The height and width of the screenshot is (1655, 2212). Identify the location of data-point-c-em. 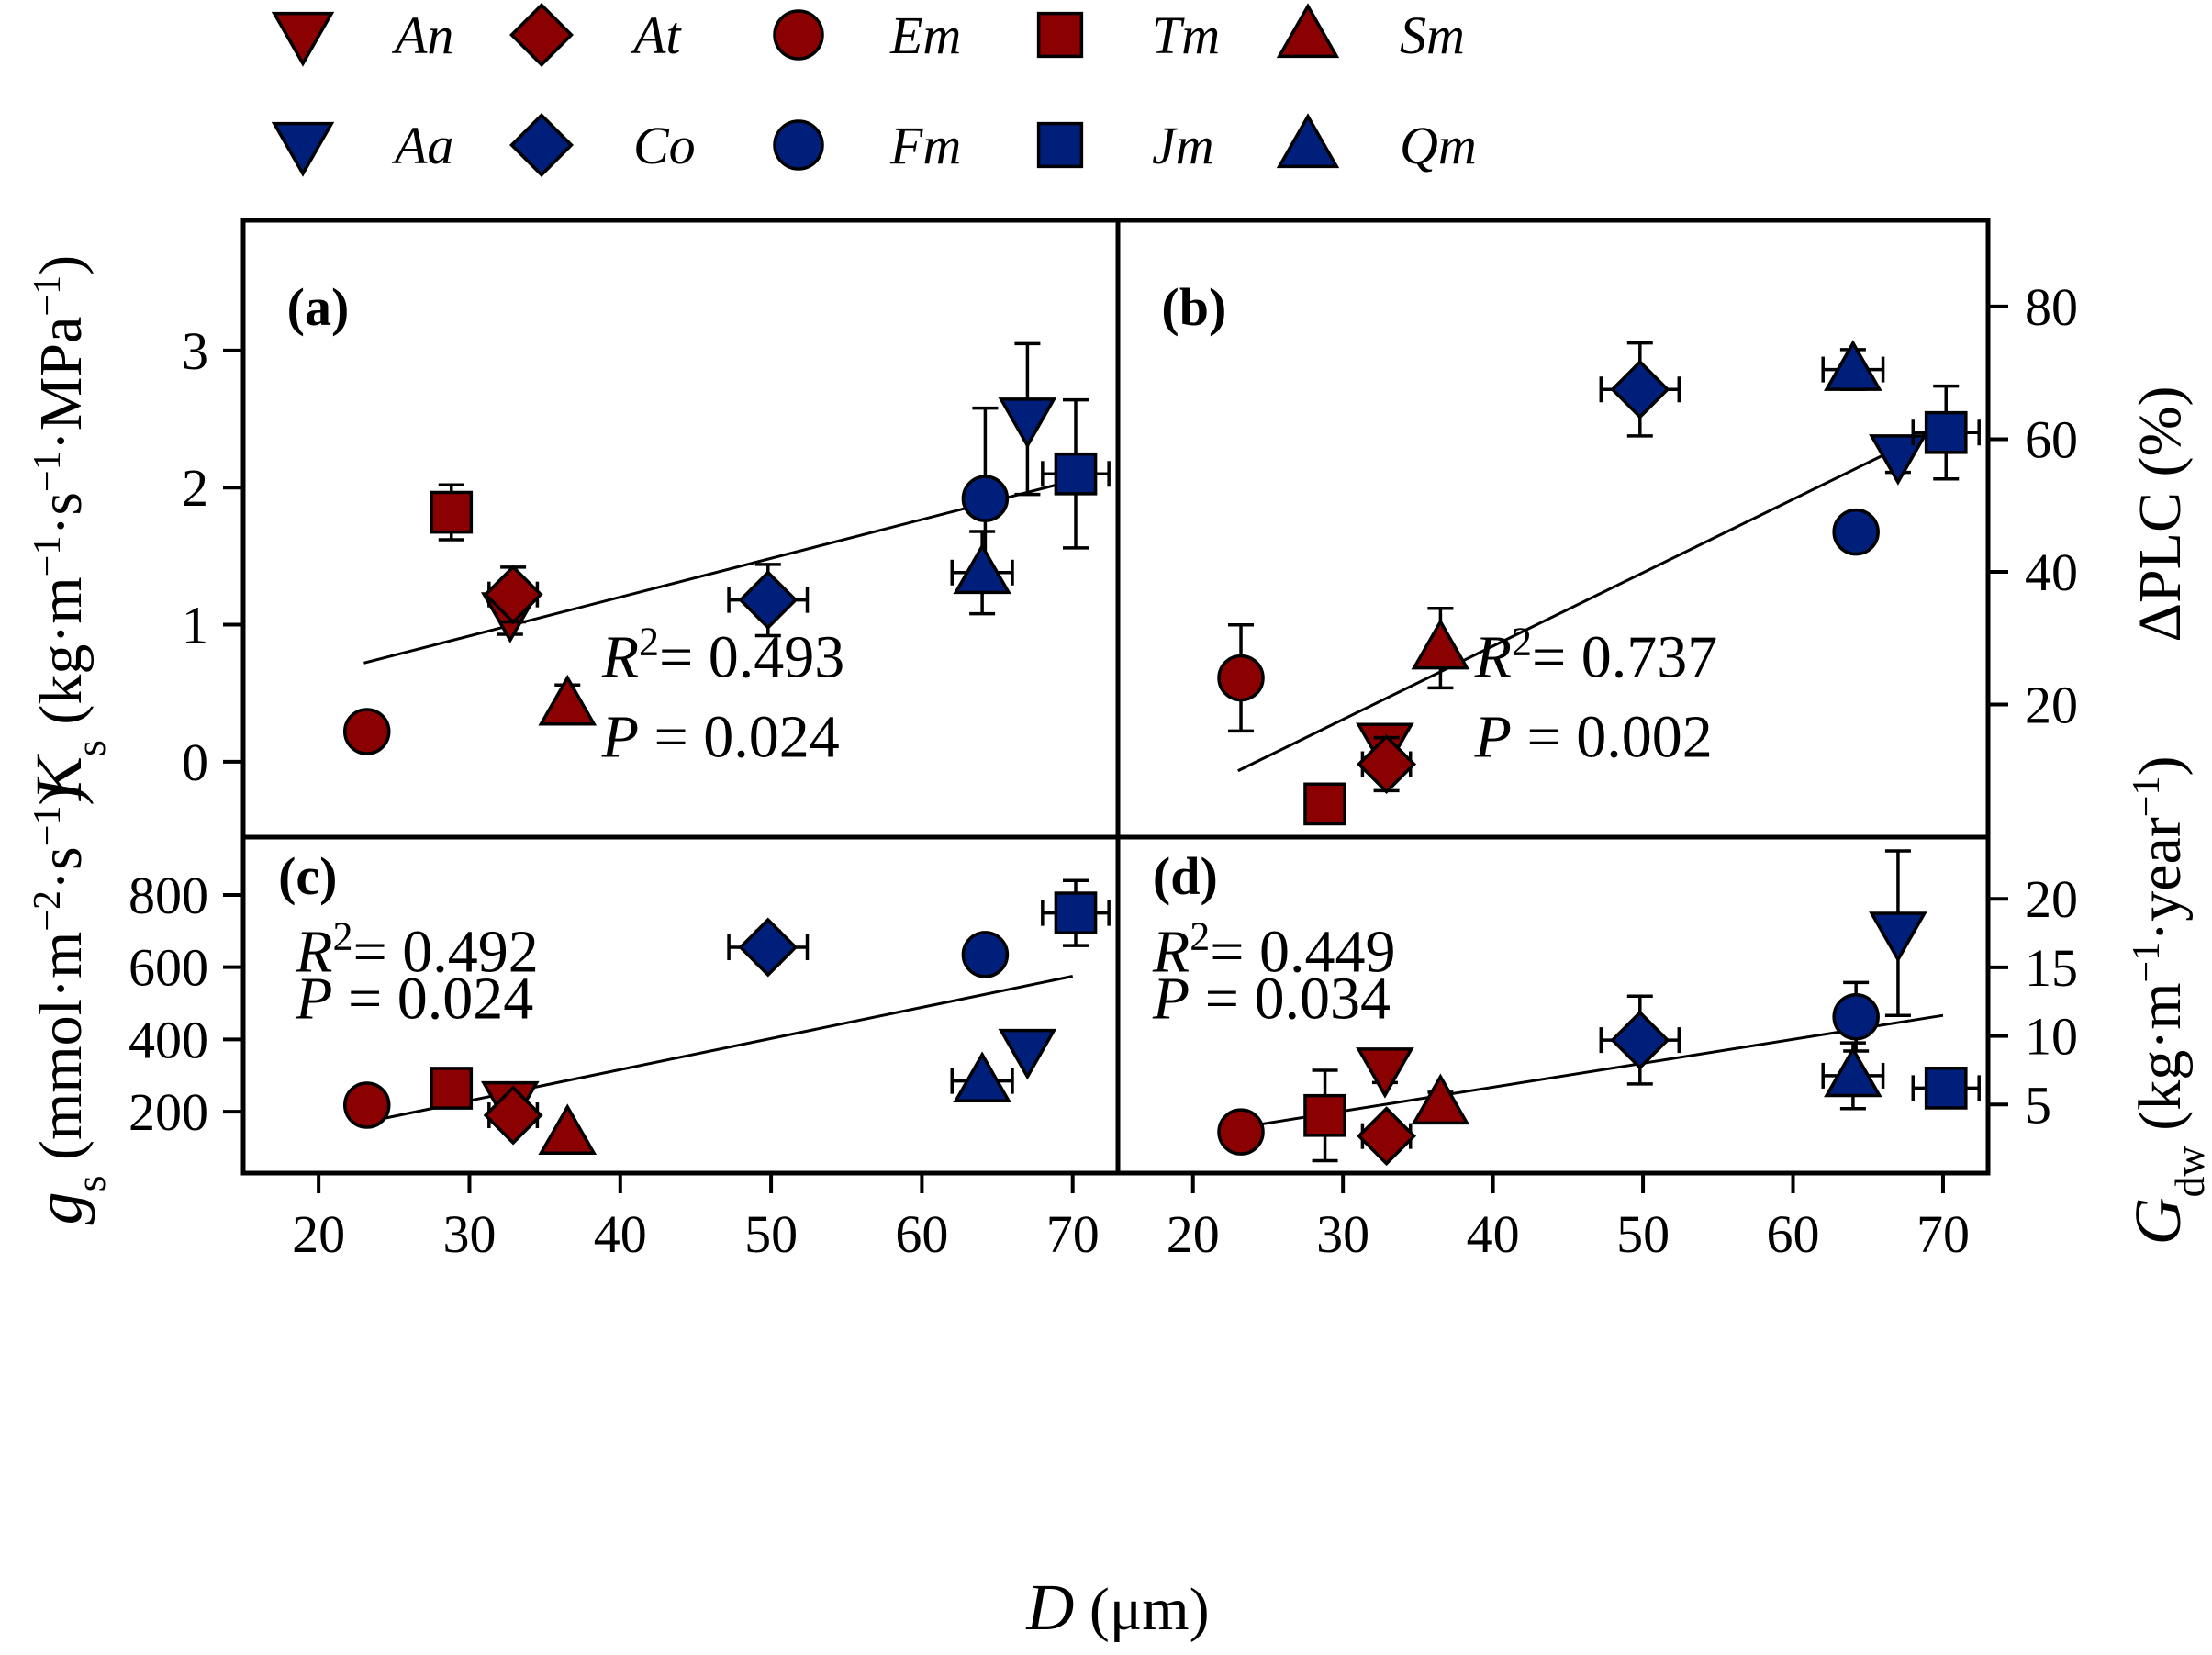
(367, 1105).